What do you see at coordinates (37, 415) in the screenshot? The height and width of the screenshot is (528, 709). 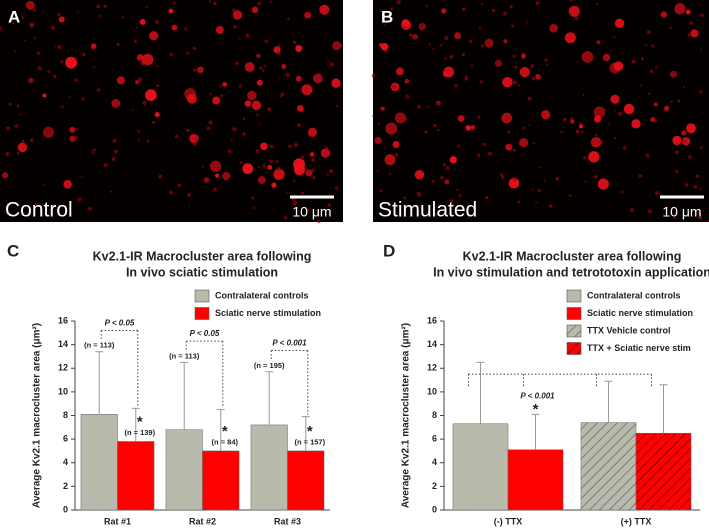 I see `y-axis-label: Average Kv2.1 macrocluster area (μm²)` at bounding box center [37, 415].